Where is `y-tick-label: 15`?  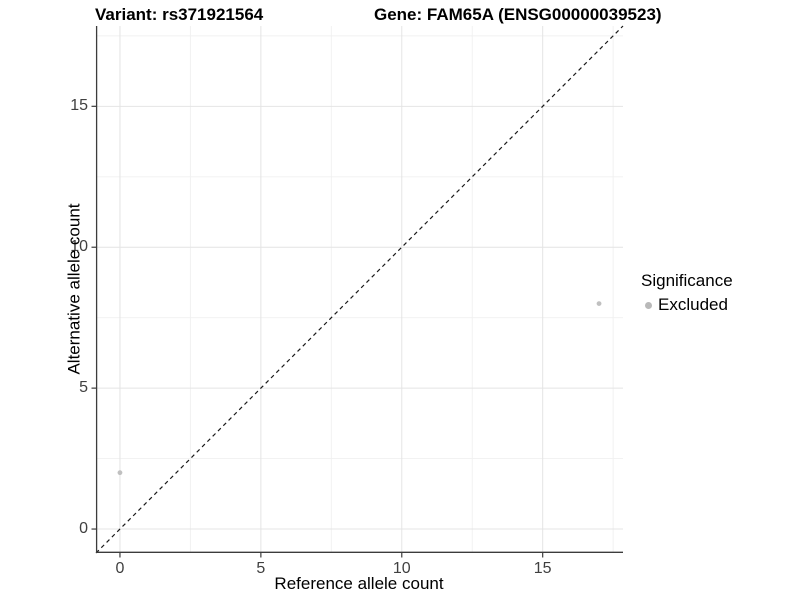
y-tick-label: 15 is located at coordinates (79, 106).